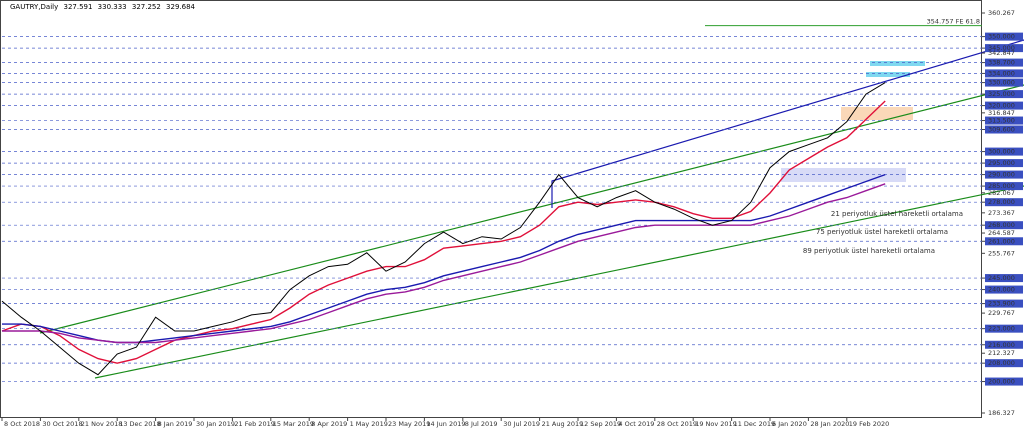 The image size is (1024, 429). What do you see at coordinates (481, 424) in the screenshot?
I see `x-tick-label: 8 Jul 2019` at bounding box center [481, 424].